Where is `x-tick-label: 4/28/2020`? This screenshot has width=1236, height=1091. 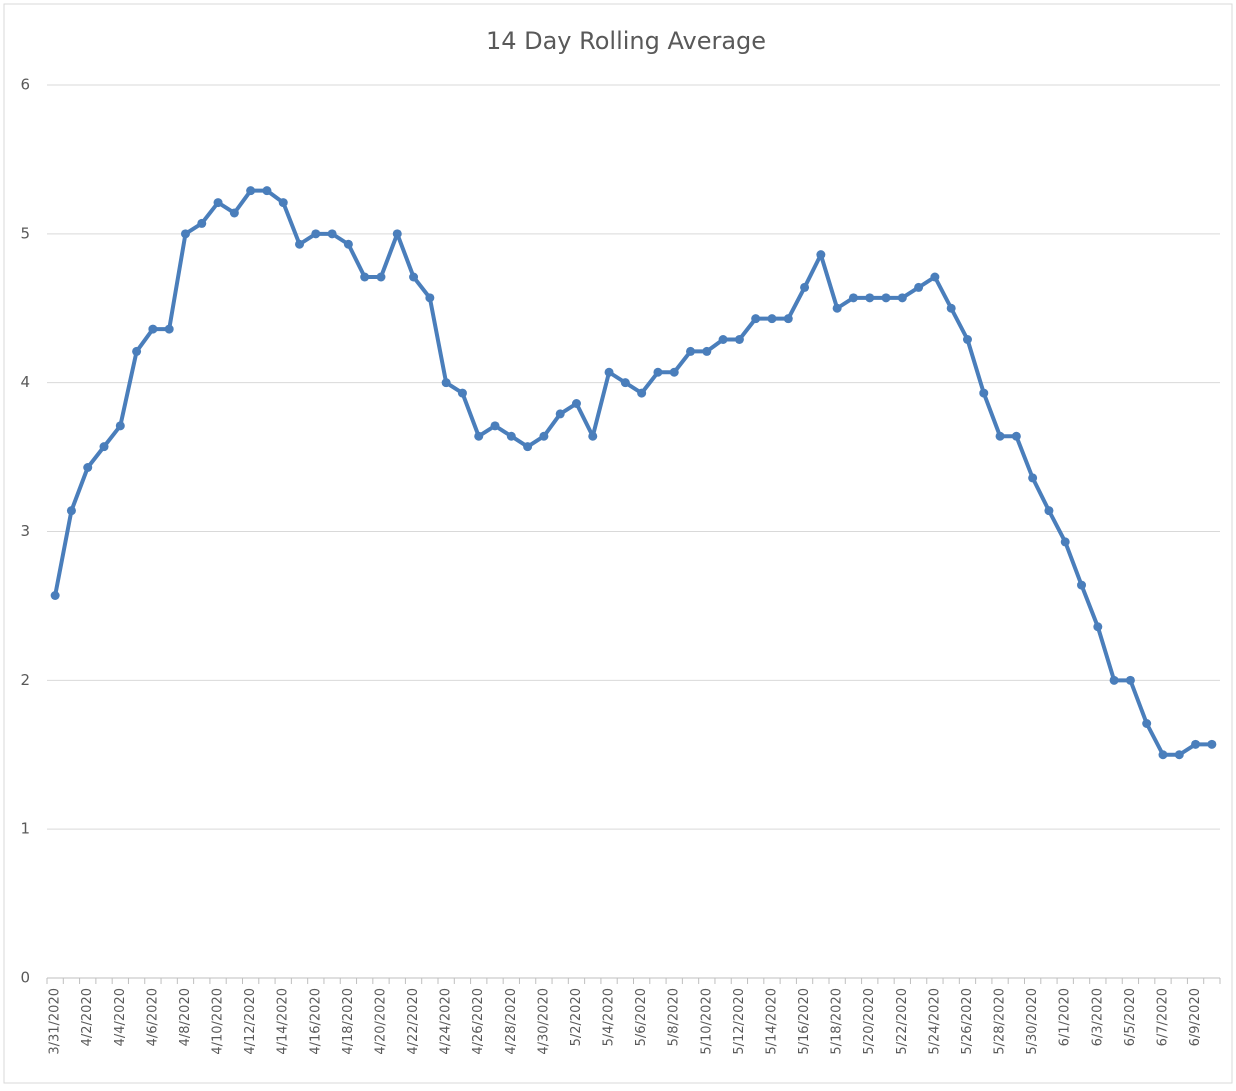 x-tick-label: 4/28/2020 is located at coordinates (511, 1021).